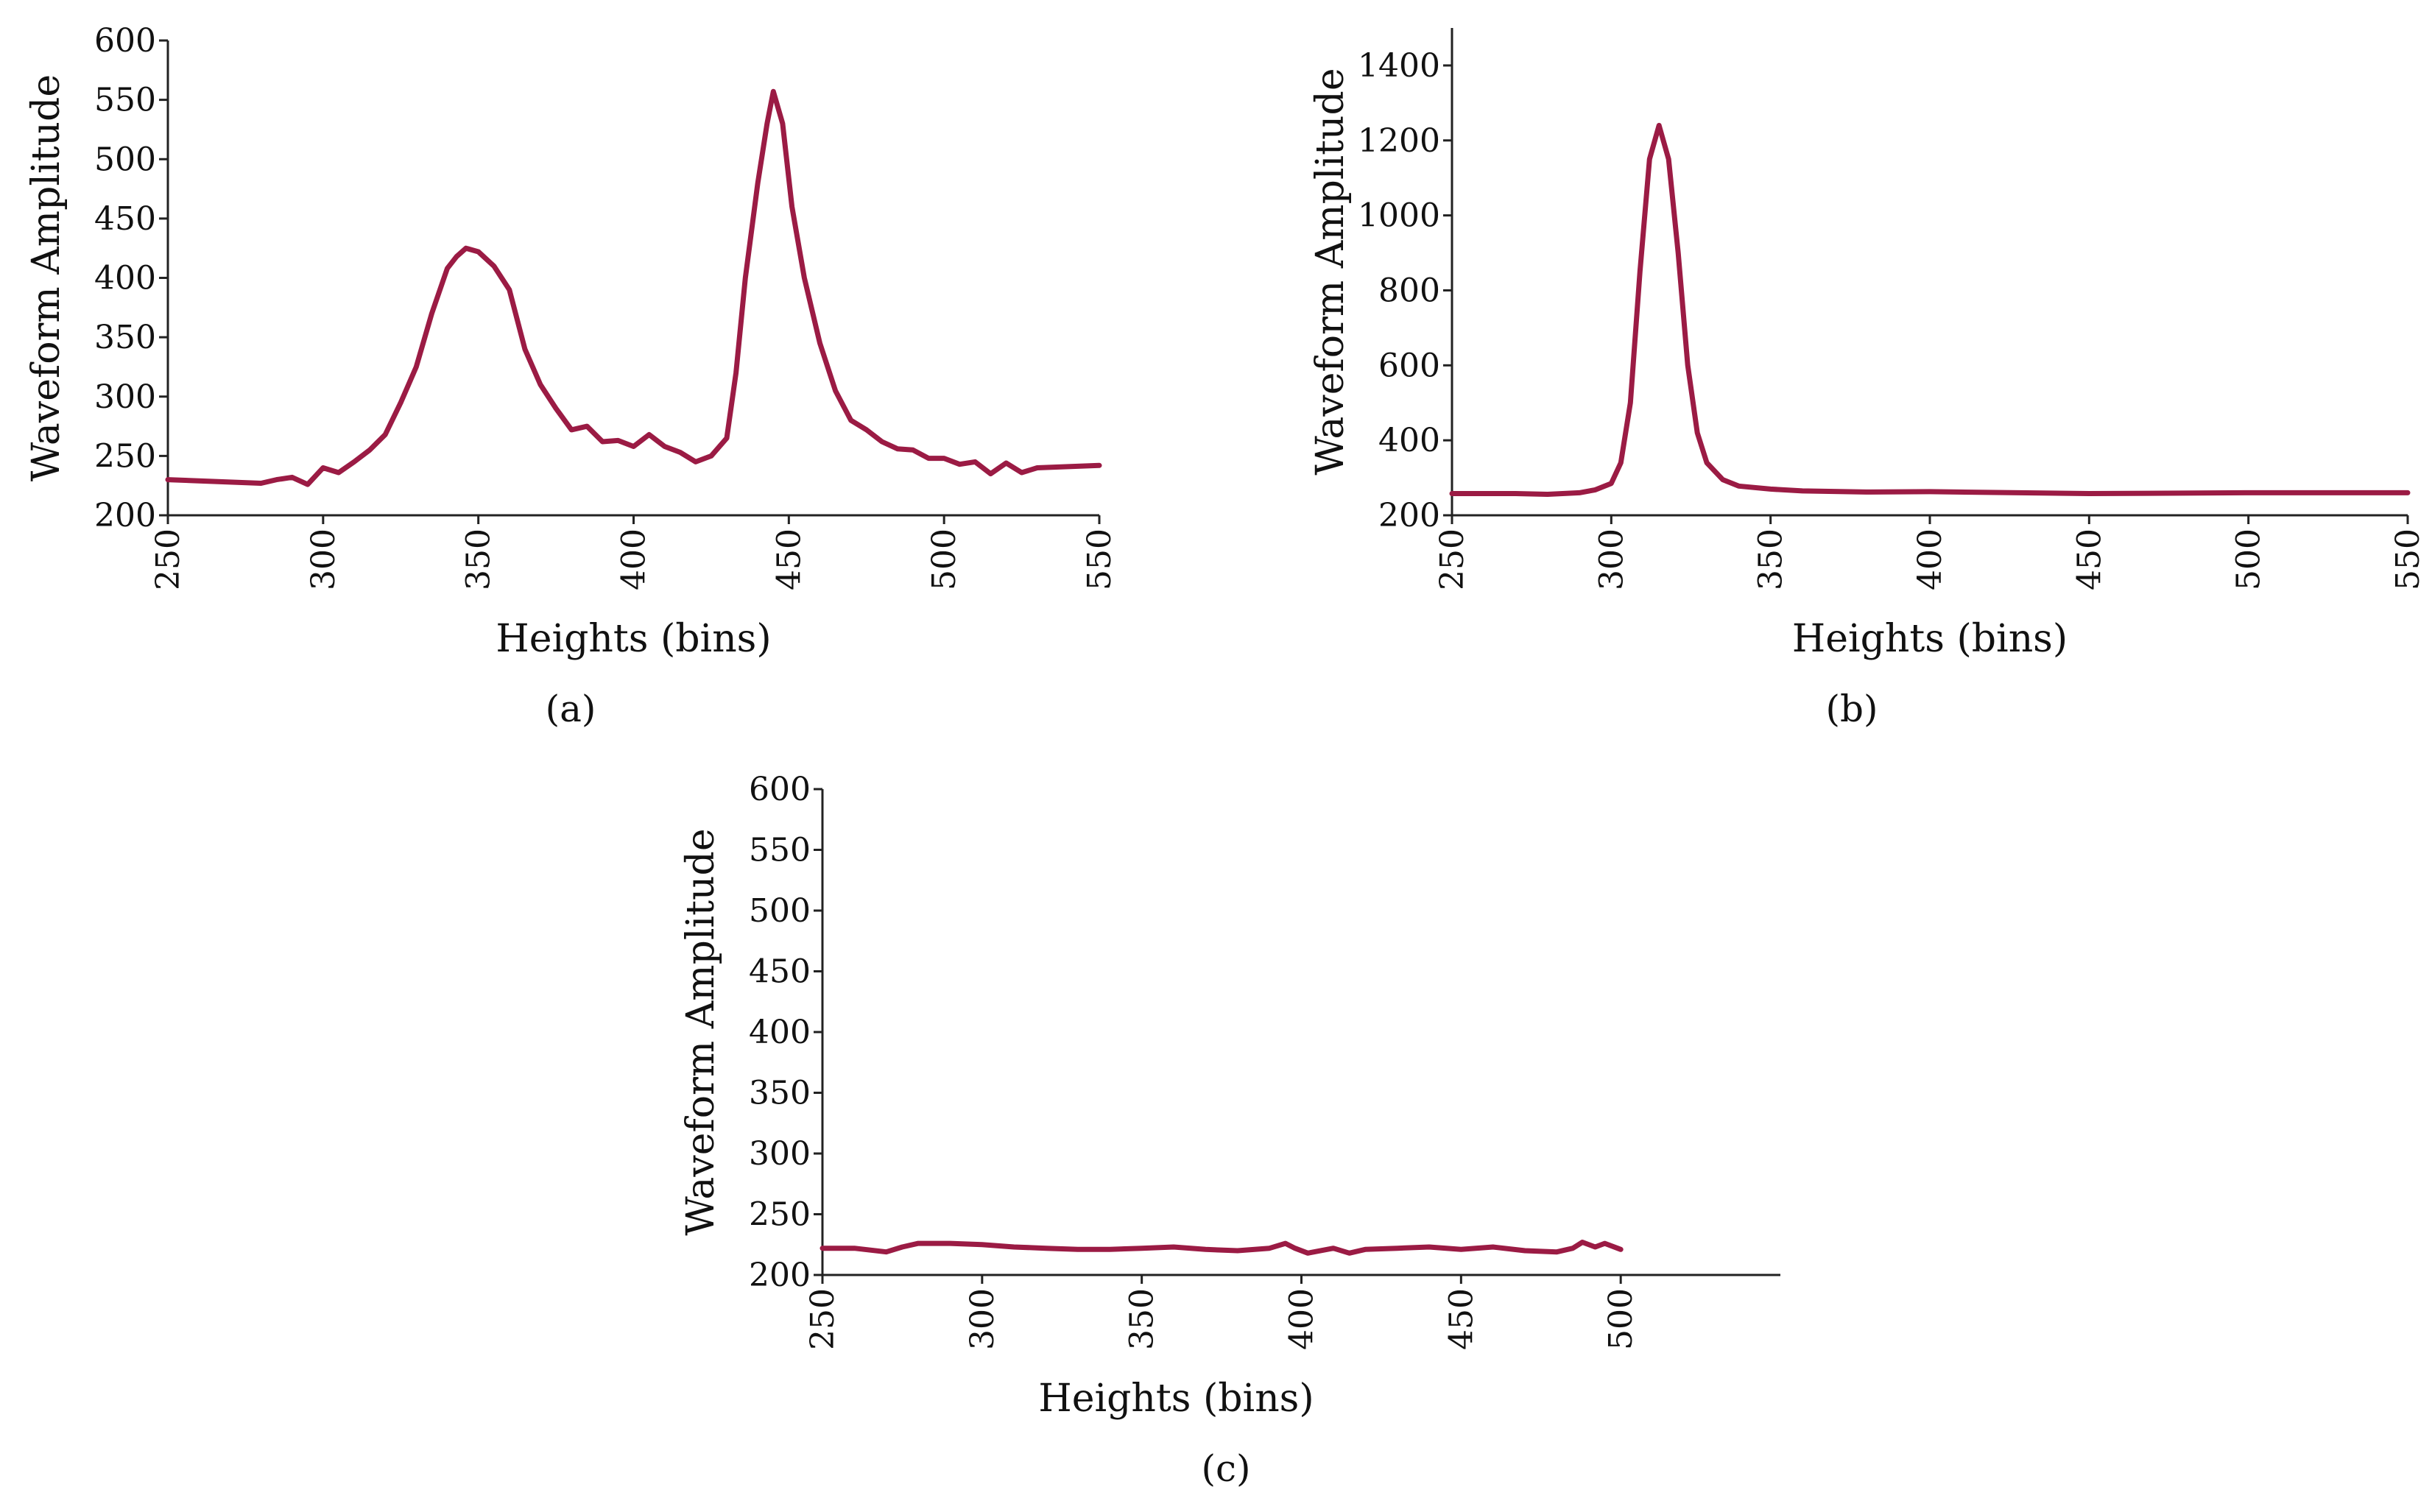 Image resolution: width=2432 pixels, height=1512 pixels. I want to click on panel-caption: (b), so click(1852, 709).